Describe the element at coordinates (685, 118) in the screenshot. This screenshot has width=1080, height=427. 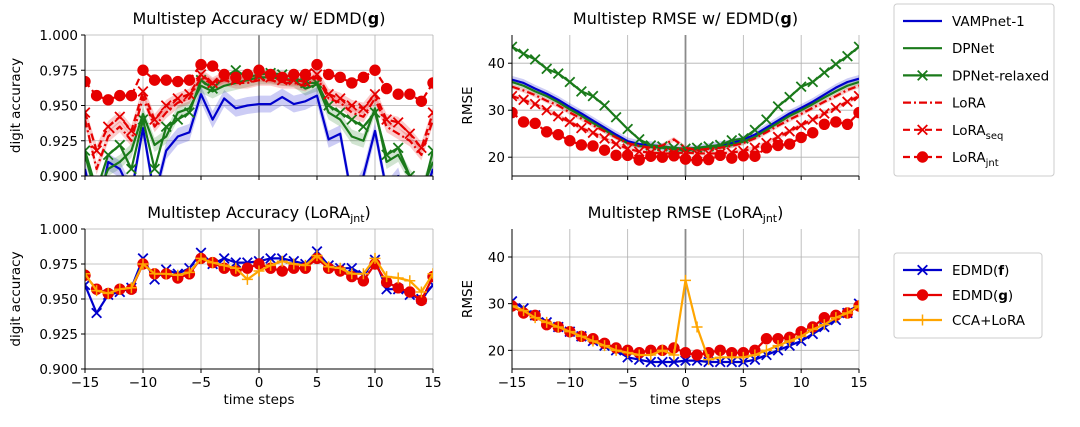
I see `series-line-lora` at that location.